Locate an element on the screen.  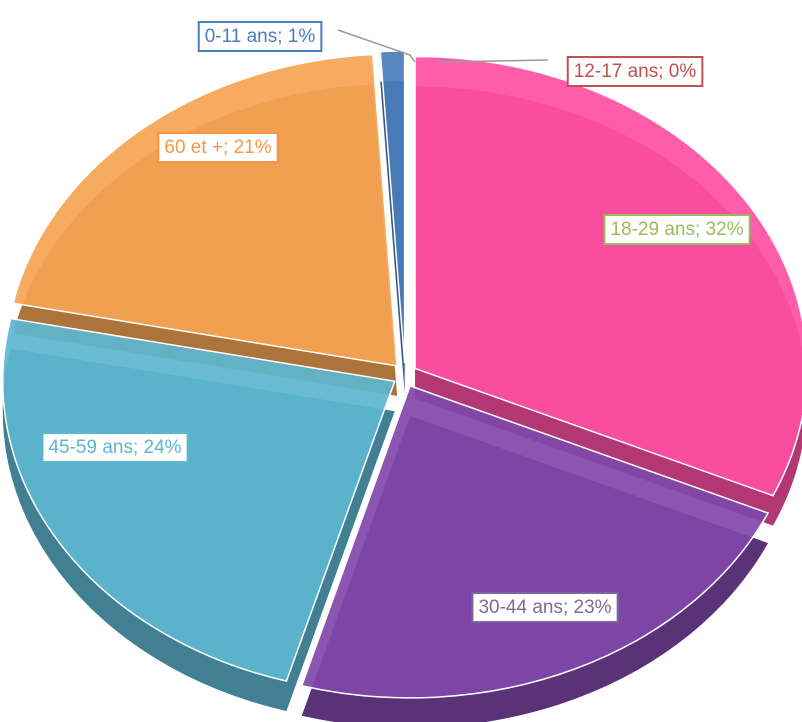
data-label: 0-11 ans; 1% is located at coordinates (260, 36).